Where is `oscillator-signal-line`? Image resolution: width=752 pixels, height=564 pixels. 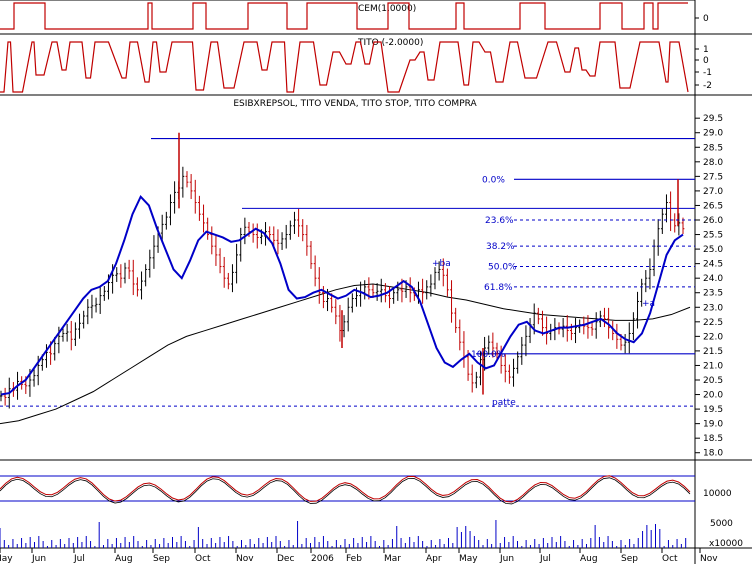
oscillator-signal-line is located at coordinates (345, 491).